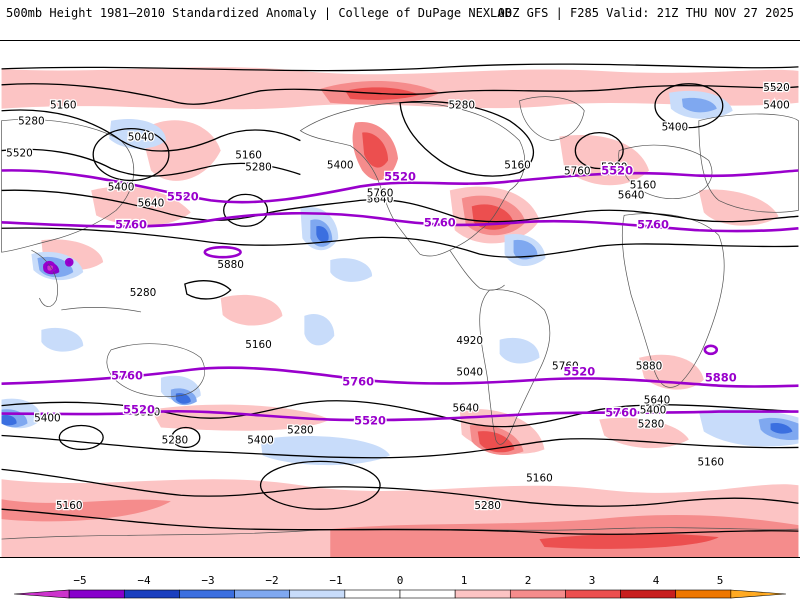 The width and height of the screenshot is (800, 600). Describe the element at coordinates (335, 580) in the screenshot. I see `colorbar-tick-label: −1` at that location.